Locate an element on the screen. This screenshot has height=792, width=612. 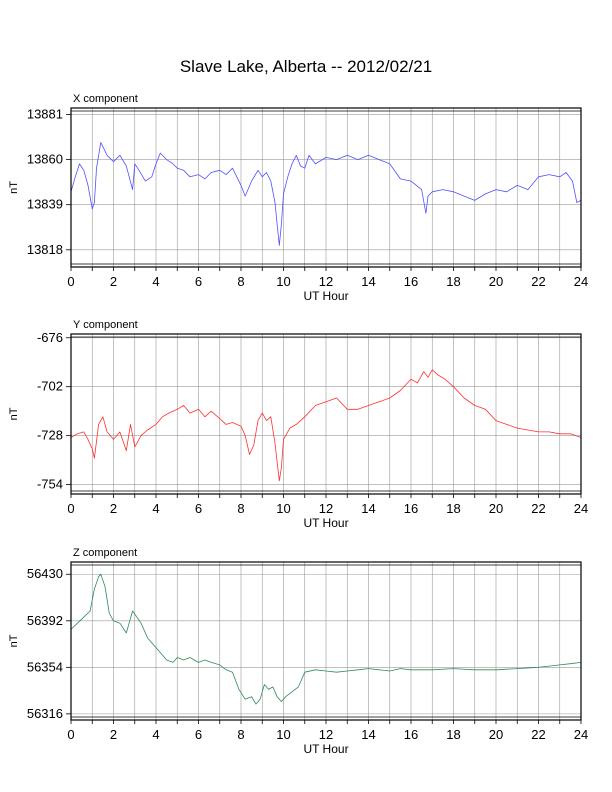
y-series-line is located at coordinates (326, 425).